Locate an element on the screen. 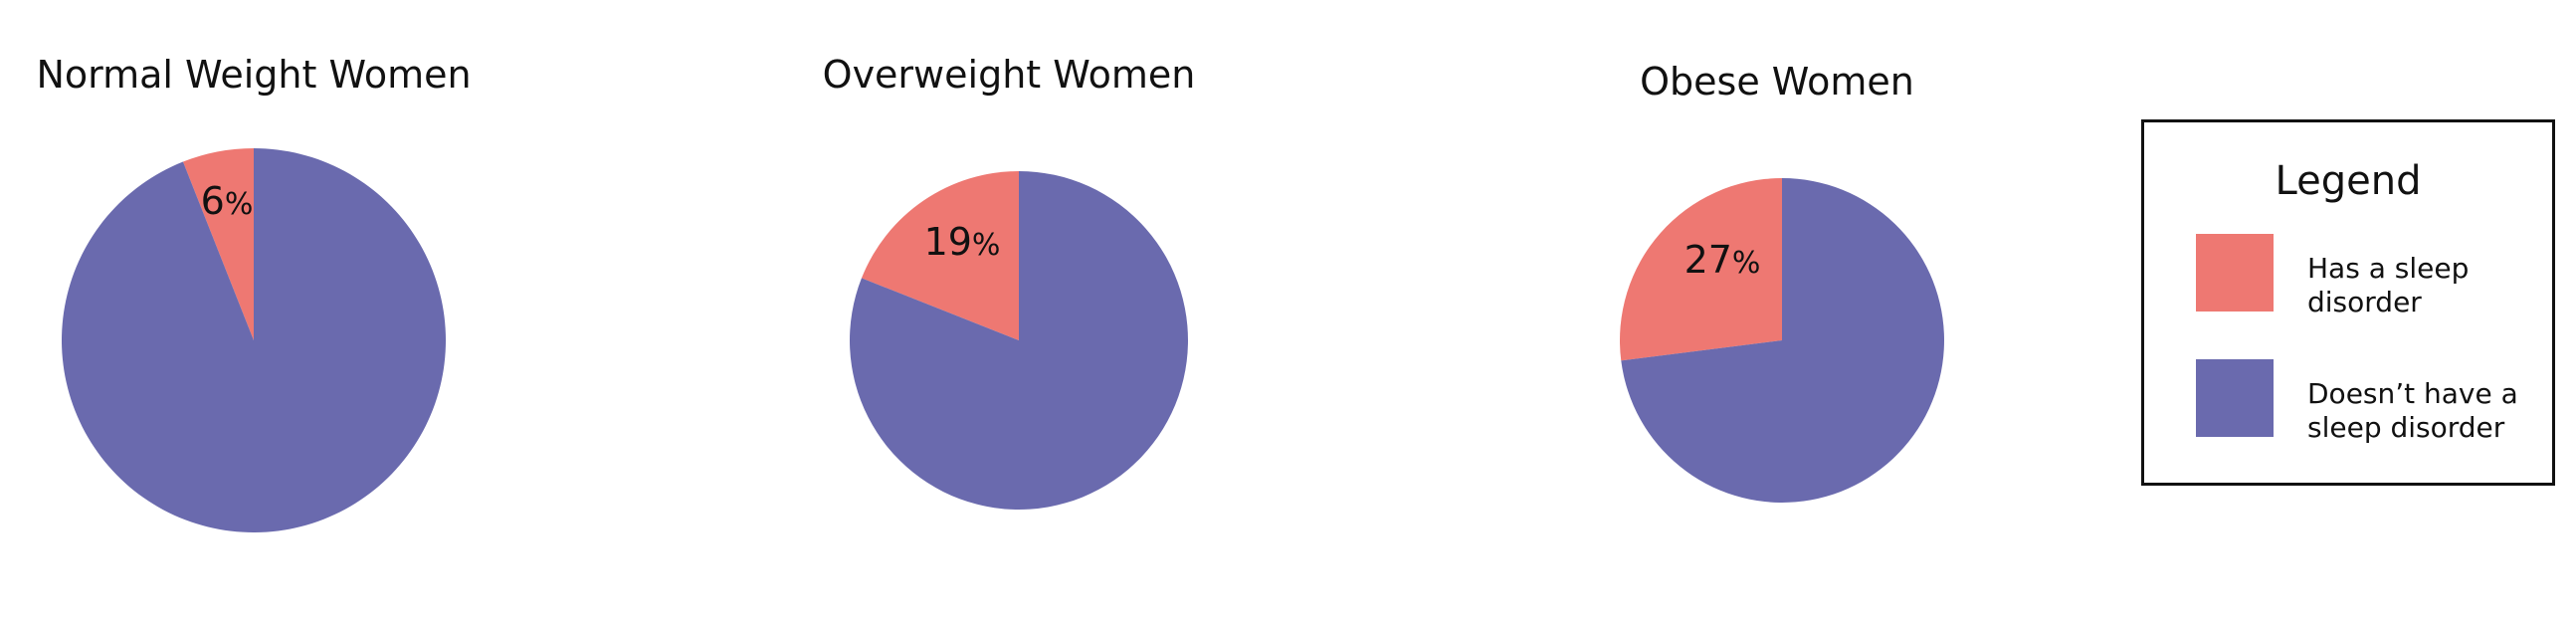  pie-chart-normal-weight: Normal Weight Women 6% is located at coordinates (254, 292).